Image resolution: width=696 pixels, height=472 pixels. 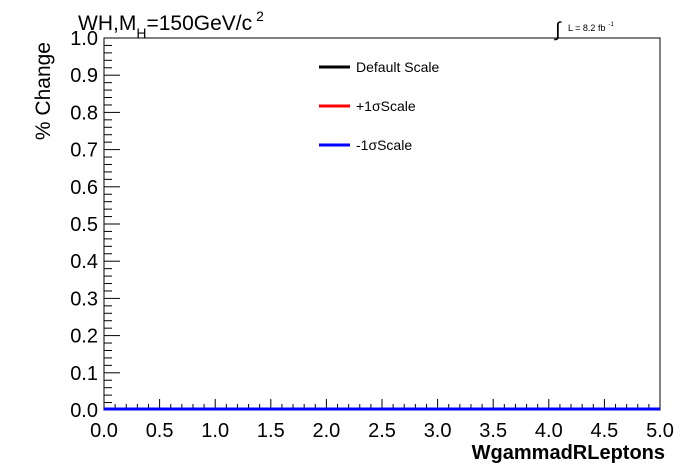 I want to click on y-tick-label: 0.4, so click(x=84, y=262).